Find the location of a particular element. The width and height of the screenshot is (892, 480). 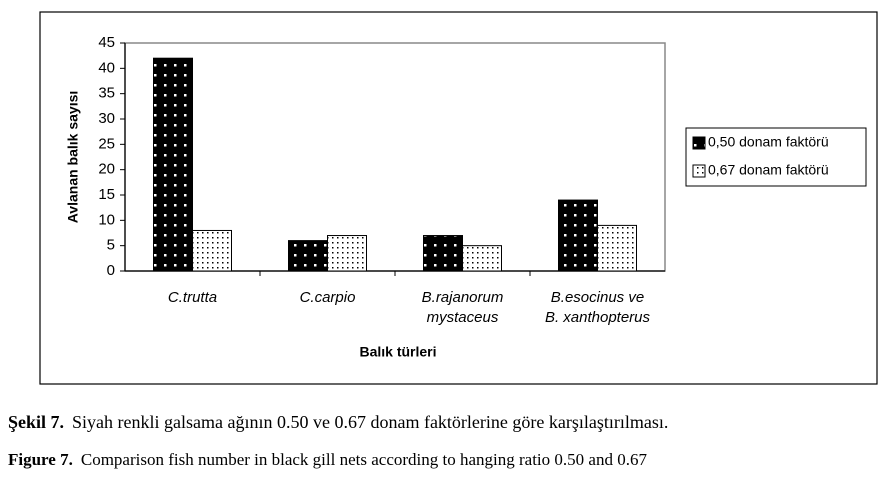

x-tick-label: C.carpio is located at coordinates (327, 297).